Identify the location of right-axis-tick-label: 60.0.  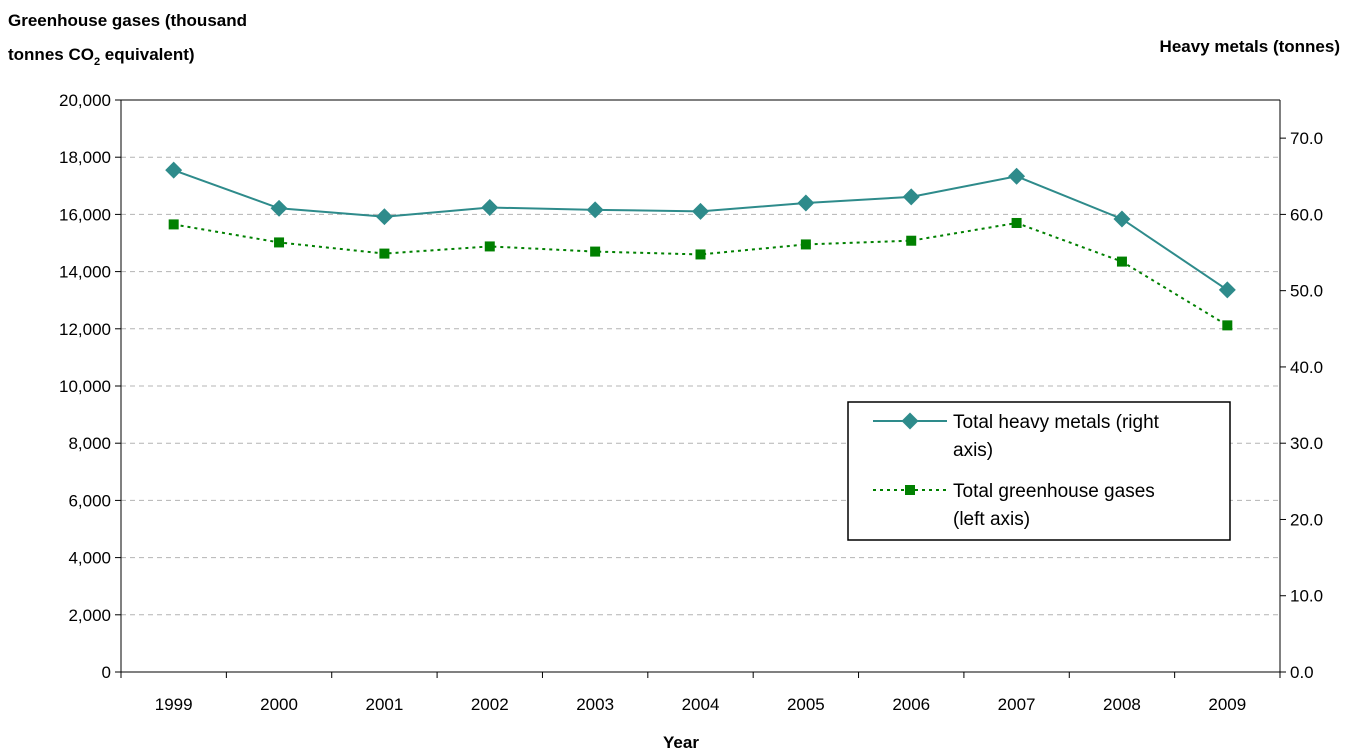
(1306, 214).